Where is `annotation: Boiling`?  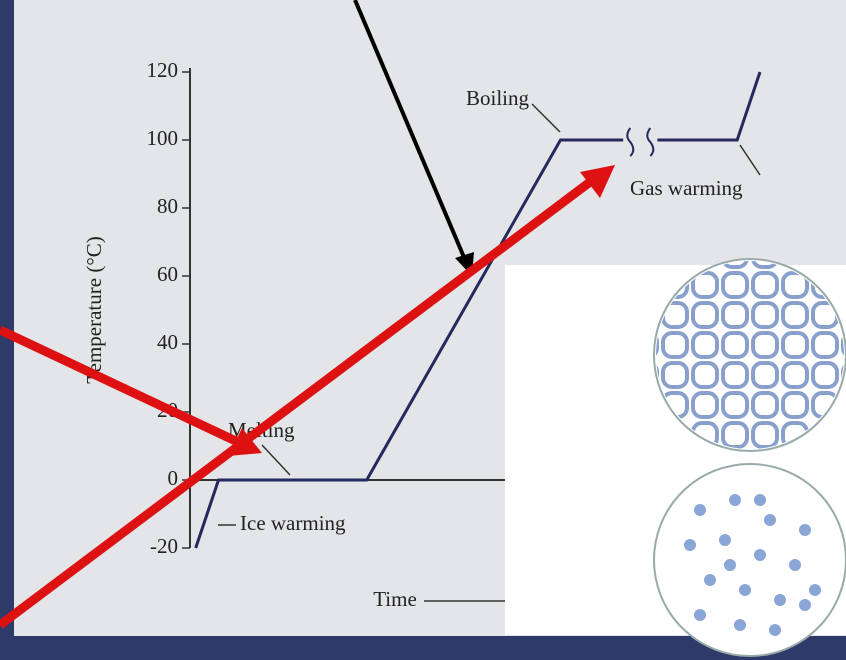
annotation: Boiling is located at coordinates (498, 98).